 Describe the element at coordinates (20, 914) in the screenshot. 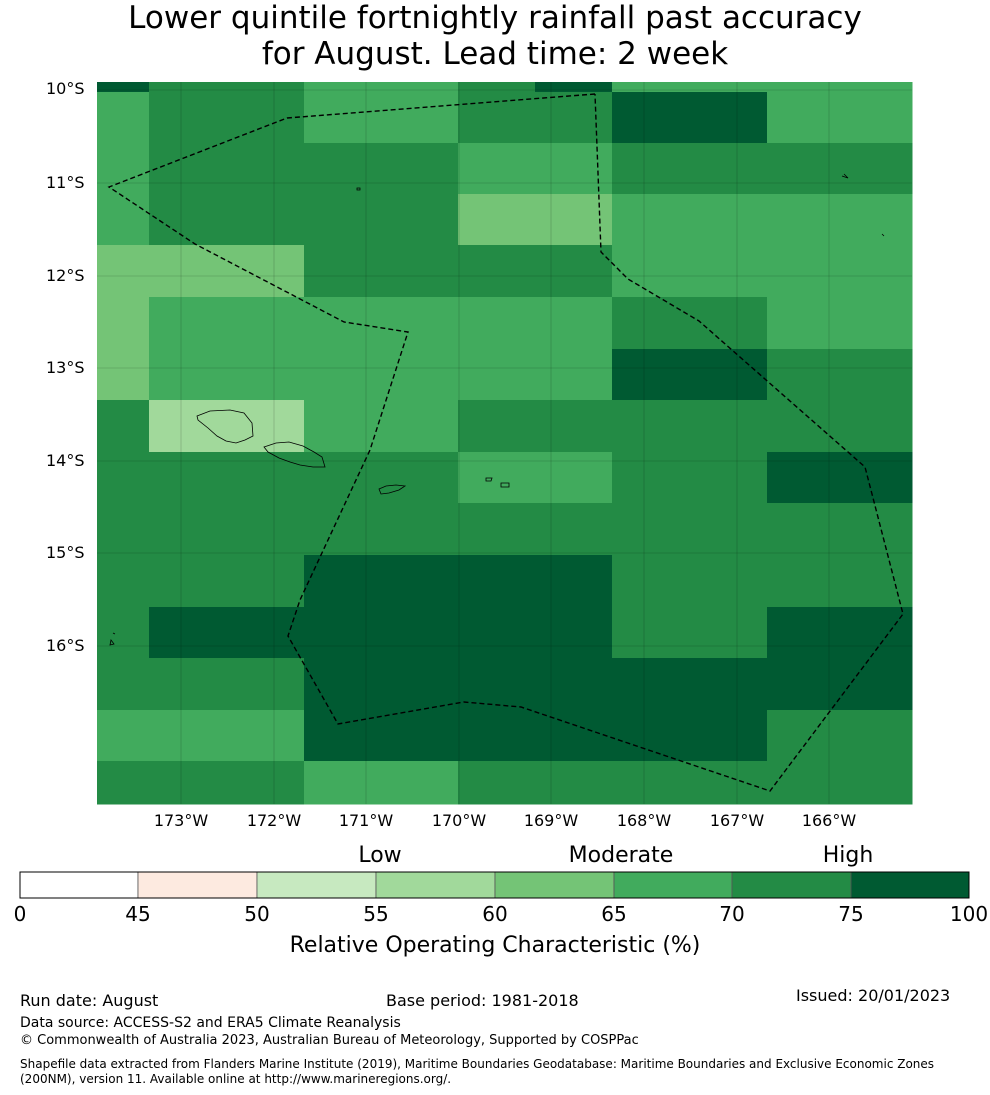

I see `colorbar-tick: 0` at that location.